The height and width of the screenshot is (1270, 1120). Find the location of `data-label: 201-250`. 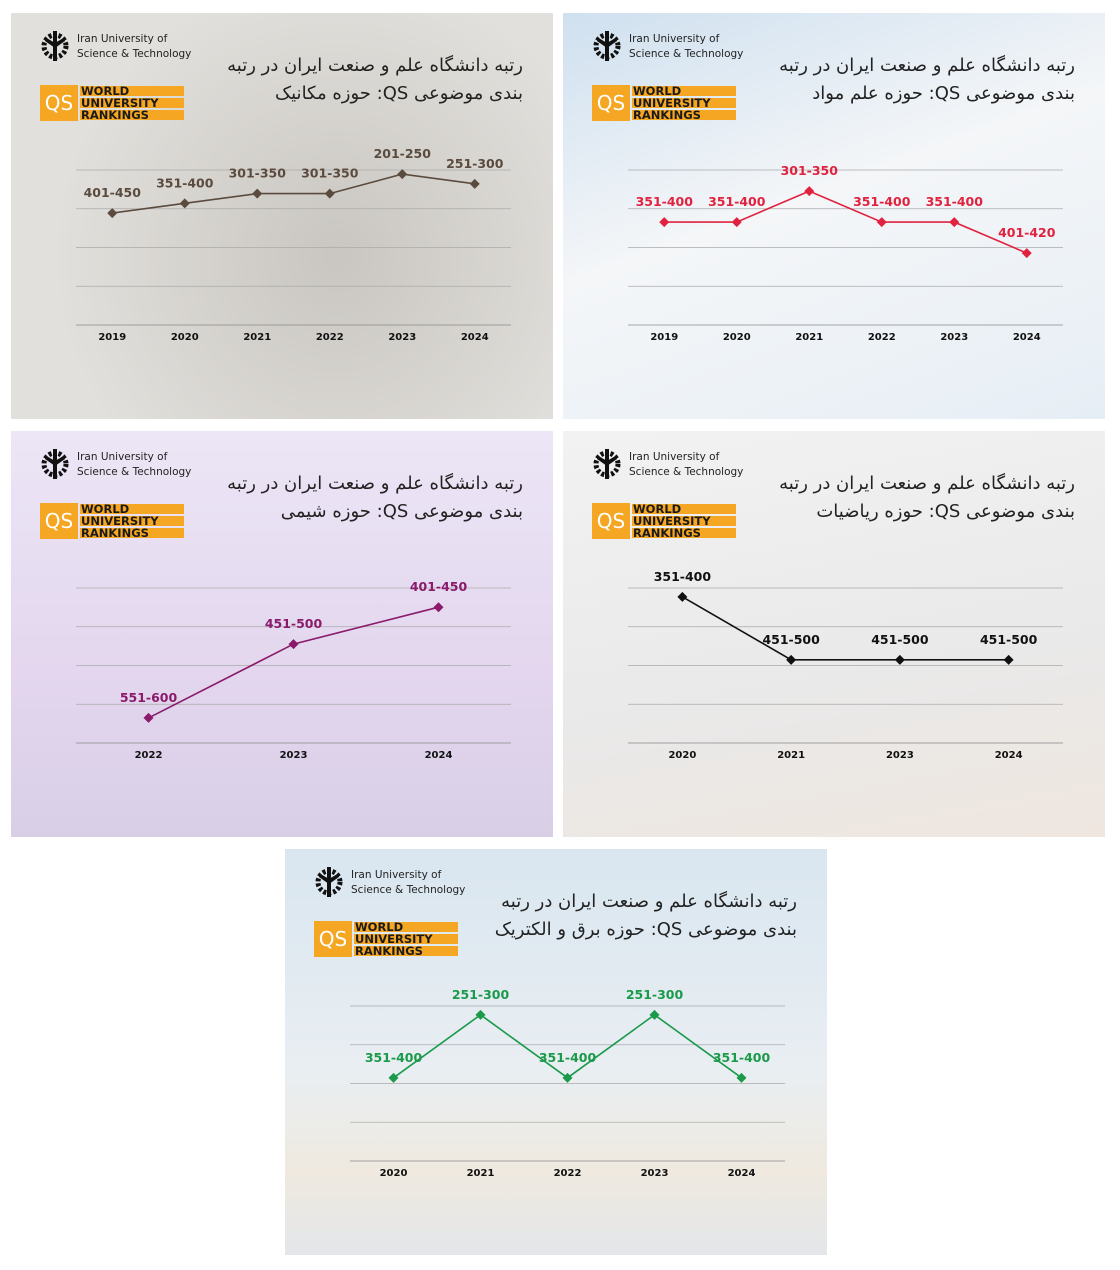

data-label: 201-250 is located at coordinates (403, 153).